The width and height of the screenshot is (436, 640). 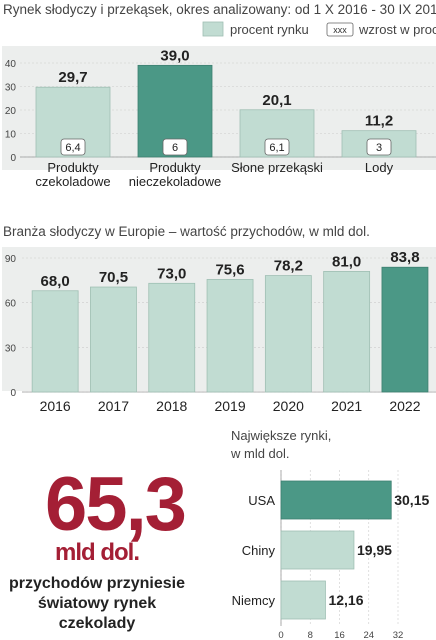 What do you see at coordinates (374, 550) in the screenshot?
I see `value-label: 19,95` at bounding box center [374, 550].